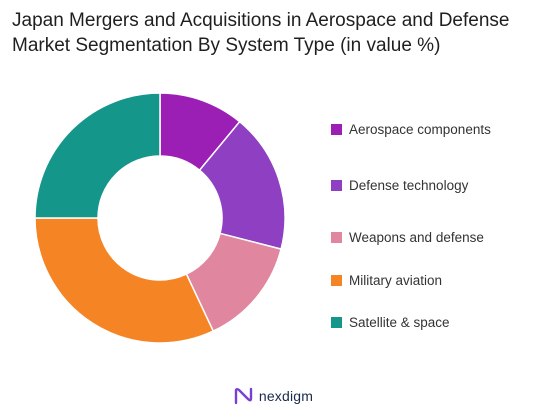 The height and width of the screenshot is (413, 547). What do you see at coordinates (416, 237) in the screenshot?
I see `legend-label: Weapons and defense` at bounding box center [416, 237].